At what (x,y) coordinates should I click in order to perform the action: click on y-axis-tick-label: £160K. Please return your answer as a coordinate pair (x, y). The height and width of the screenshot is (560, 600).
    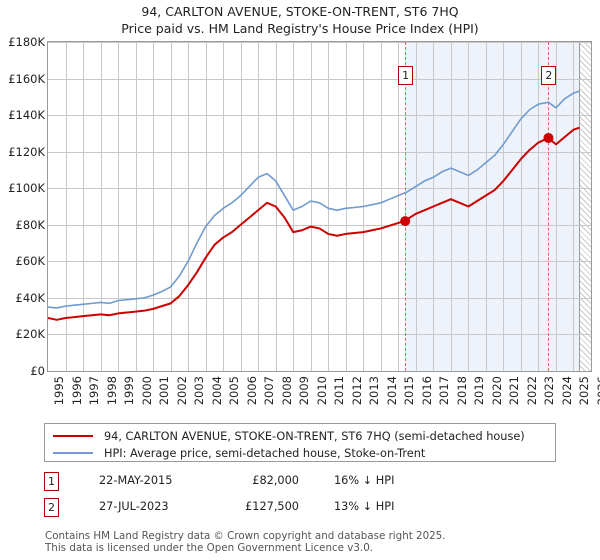
    Looking at the image, I should click on (26, 78).